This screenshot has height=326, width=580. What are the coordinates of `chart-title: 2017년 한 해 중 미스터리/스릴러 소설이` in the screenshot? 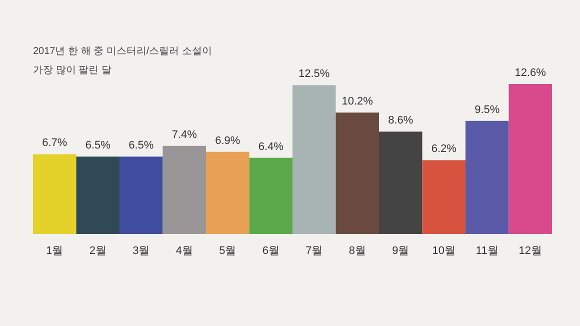 It's located at (122, 51).